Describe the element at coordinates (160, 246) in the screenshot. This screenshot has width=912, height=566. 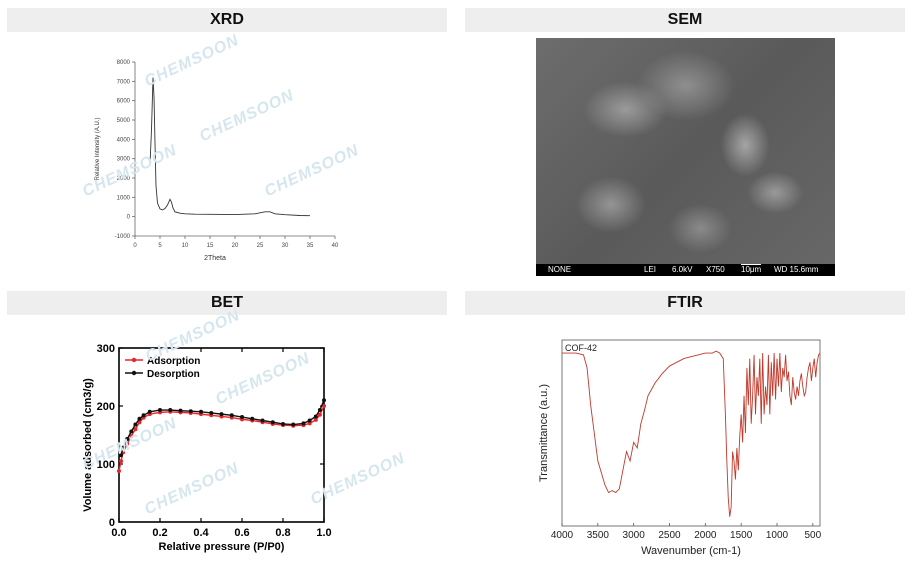
I see `xrd-x-tick-label: 5` at that location.